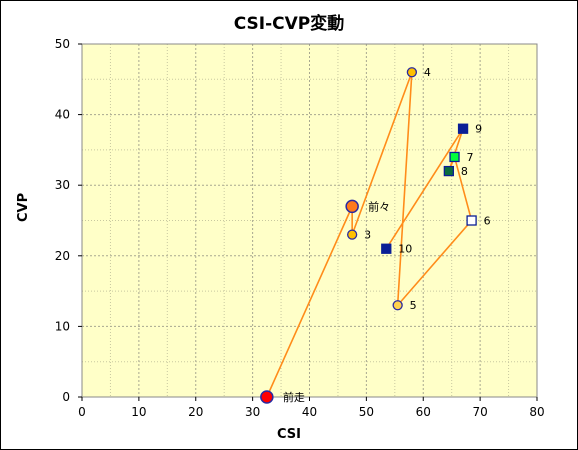  What do you see at coordinates (289, 434) in the screenshot?
I see `x-axis-title: CSI` at bounding box center [289, 434].